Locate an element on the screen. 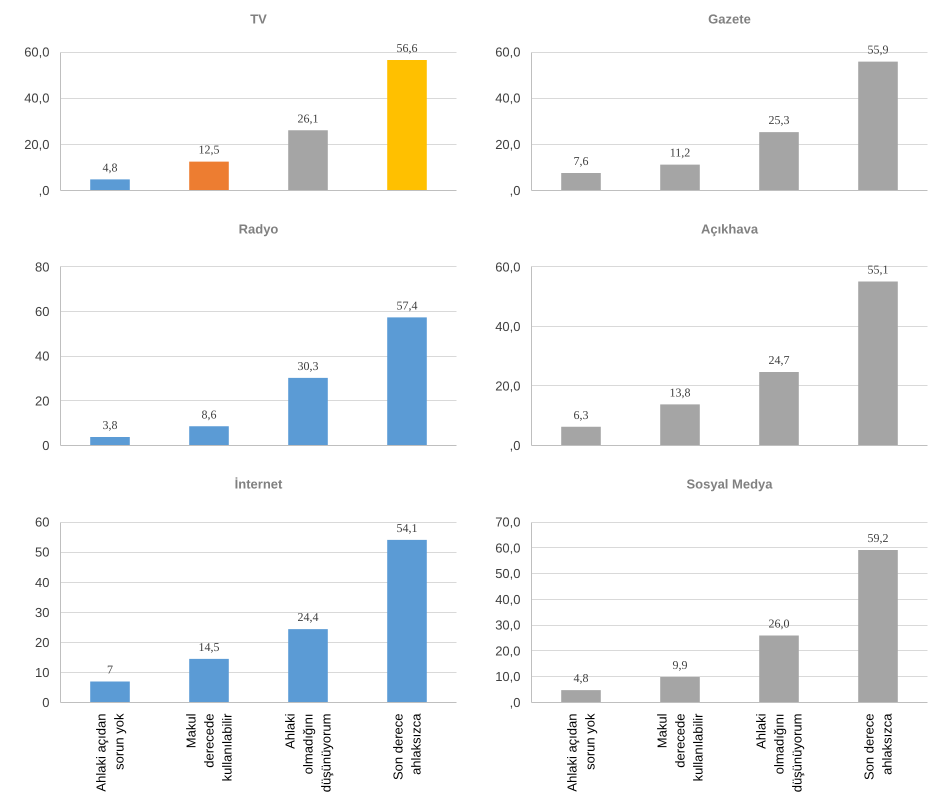 Image resolution: width=942 pixels, height=800 pixels. data-label: 7 is located at coordinates (110, 669).